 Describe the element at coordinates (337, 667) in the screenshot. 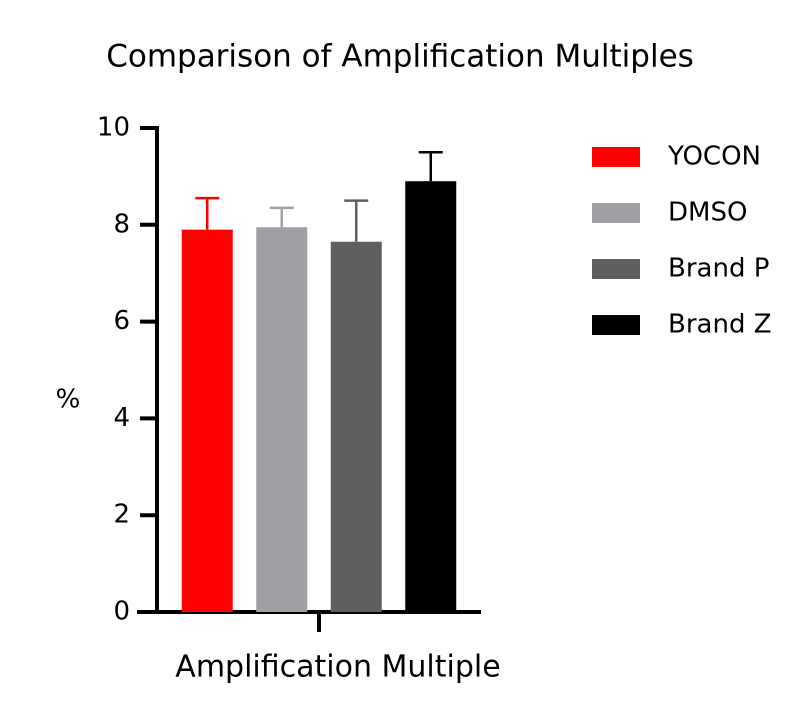

I see `x-axis-title: Amplification Multiple` at that location.